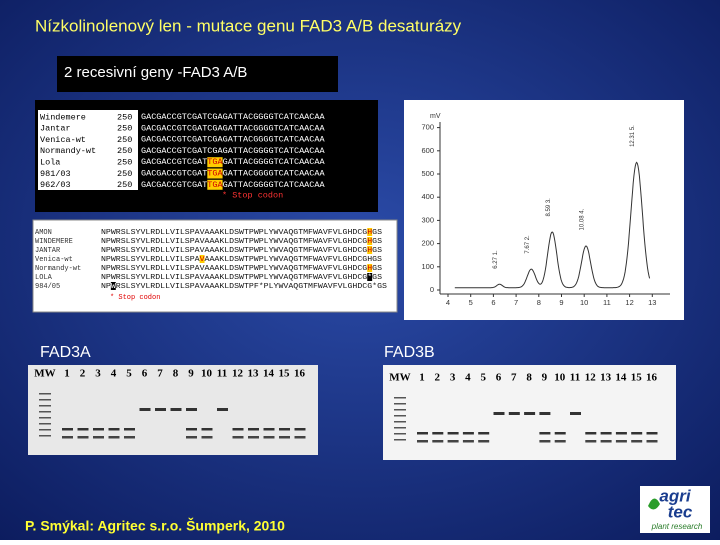  I want to click on x-tick-label: 11, so click(607, 302).